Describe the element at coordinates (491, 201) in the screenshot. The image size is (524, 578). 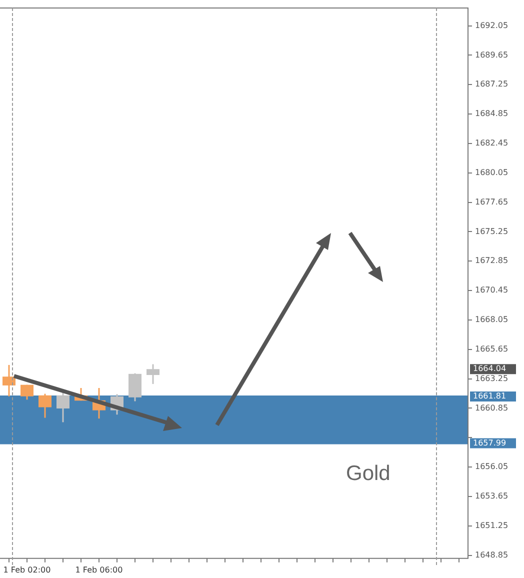
I see `y-tick-label: 1677.65` at that location.